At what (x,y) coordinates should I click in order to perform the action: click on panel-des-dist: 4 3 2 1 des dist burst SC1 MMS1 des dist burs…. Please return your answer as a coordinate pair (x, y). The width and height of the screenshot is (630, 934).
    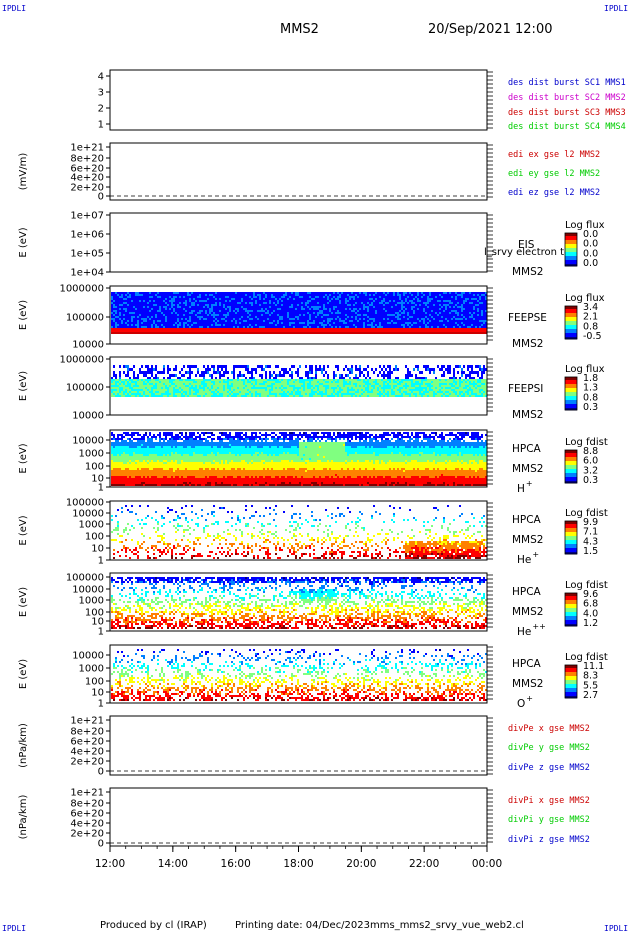
    Looking at the image, I should click on (362, 100).